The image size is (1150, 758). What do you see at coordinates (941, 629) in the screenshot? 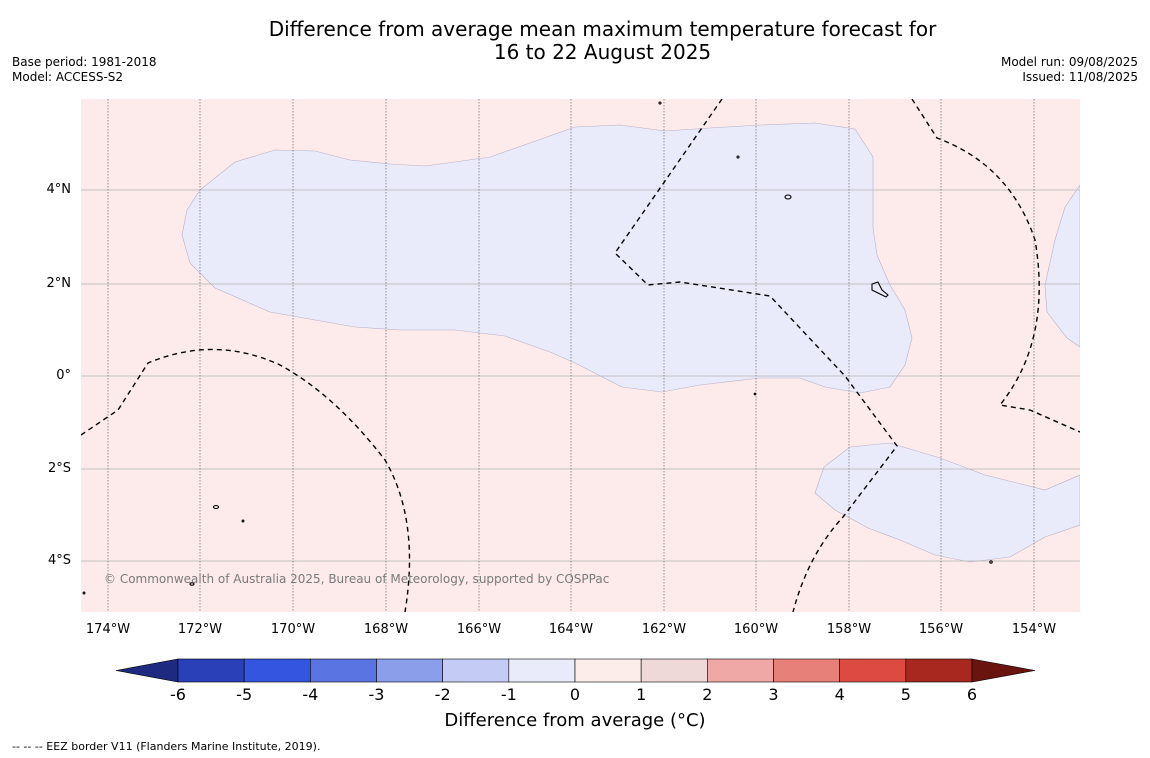
I see `lon-label-156w: 156°W` at bounding box center [941, 629].